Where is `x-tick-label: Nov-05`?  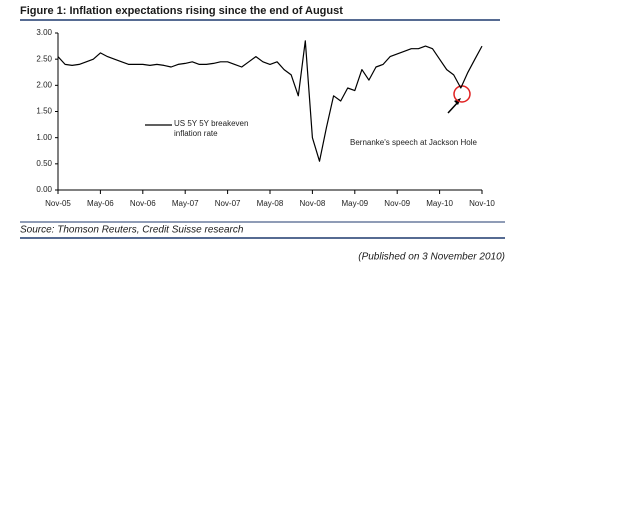
x-tick-label: Nov-05 is located at coordinates (58, 203).